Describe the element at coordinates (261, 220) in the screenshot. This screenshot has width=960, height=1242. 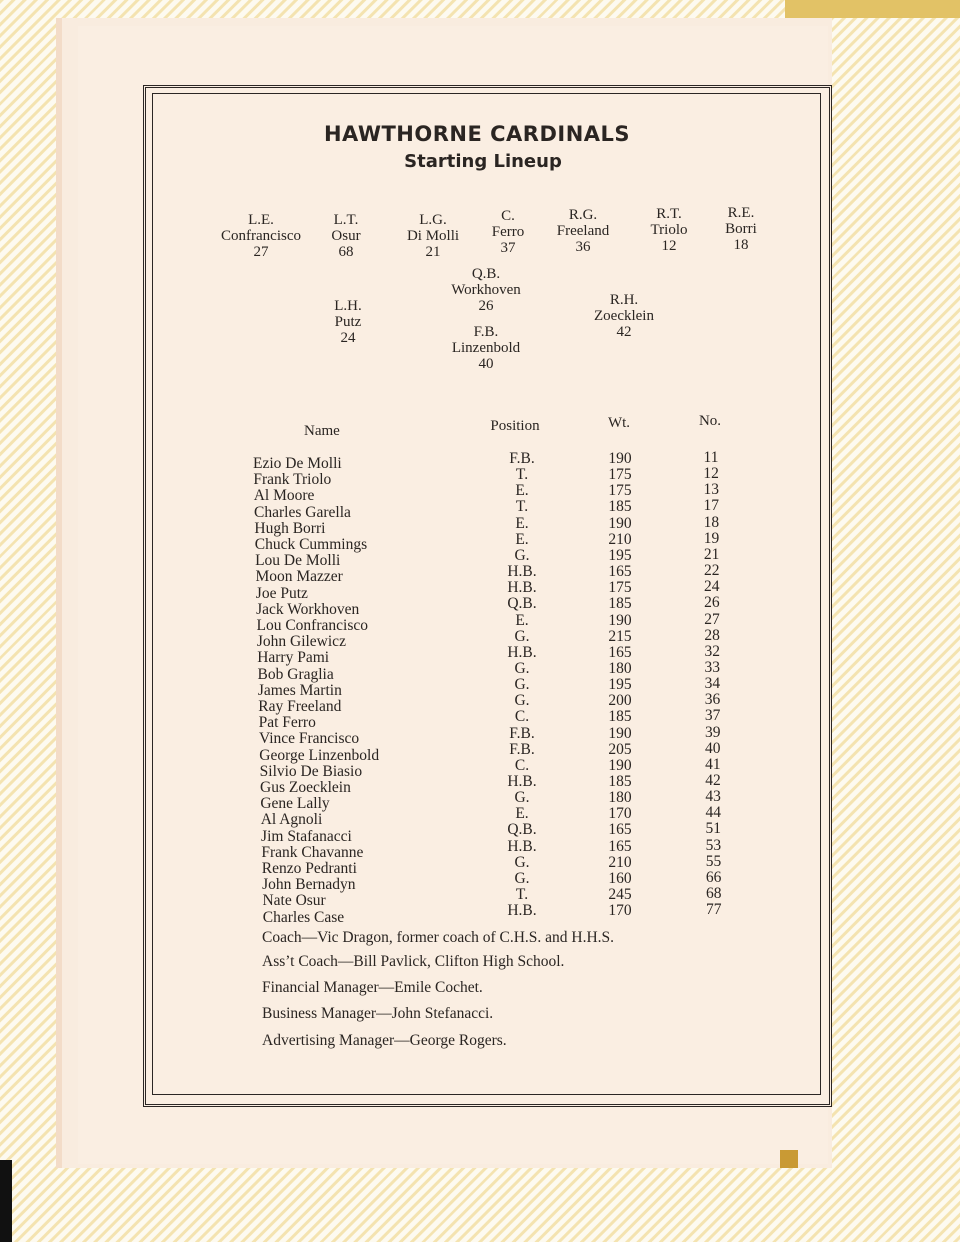
I see `lineup-pos: L.E.` at that location.